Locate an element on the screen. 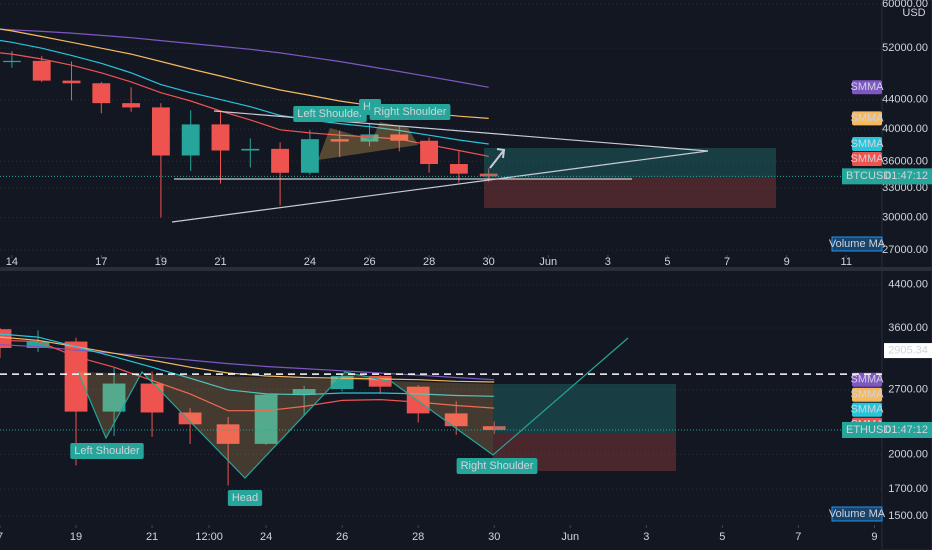 The image size is (932, 550). y-tick-label: 27000.00 is located at coordinates (905, 250).